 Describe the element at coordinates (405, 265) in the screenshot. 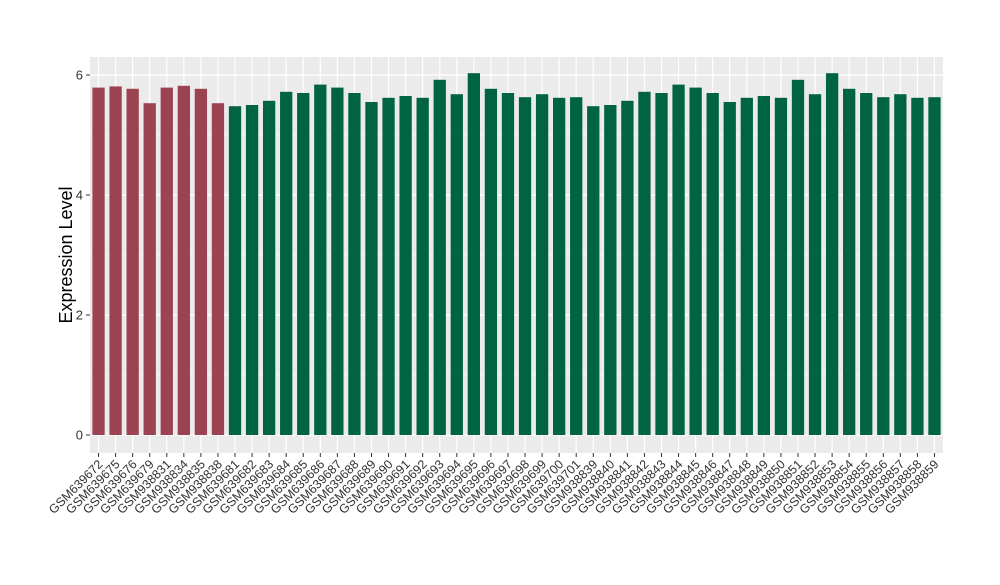

I see `bar-GSM639691` at that location.